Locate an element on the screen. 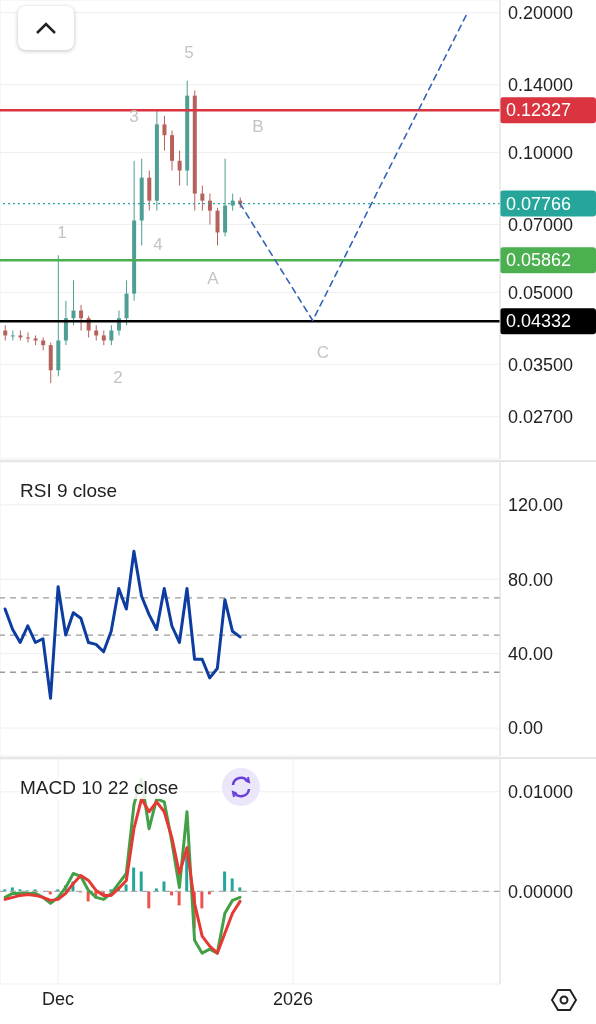 This screenshot has width=596, height=1024. y-tick-label: 40.00 is located at coordinates (531, 654).